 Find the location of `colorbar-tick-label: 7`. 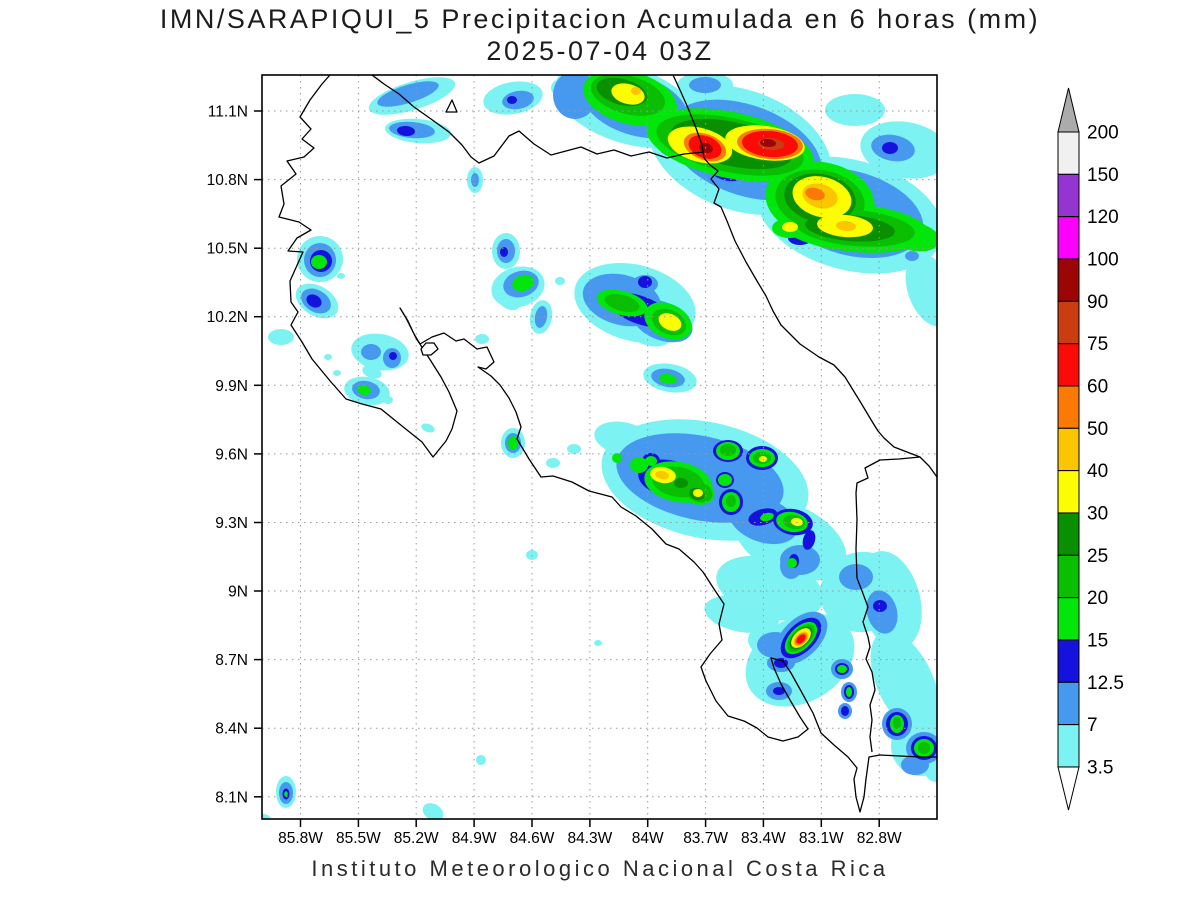

colorbar-tick-label: 7 is located at coordinates (1092, 725).